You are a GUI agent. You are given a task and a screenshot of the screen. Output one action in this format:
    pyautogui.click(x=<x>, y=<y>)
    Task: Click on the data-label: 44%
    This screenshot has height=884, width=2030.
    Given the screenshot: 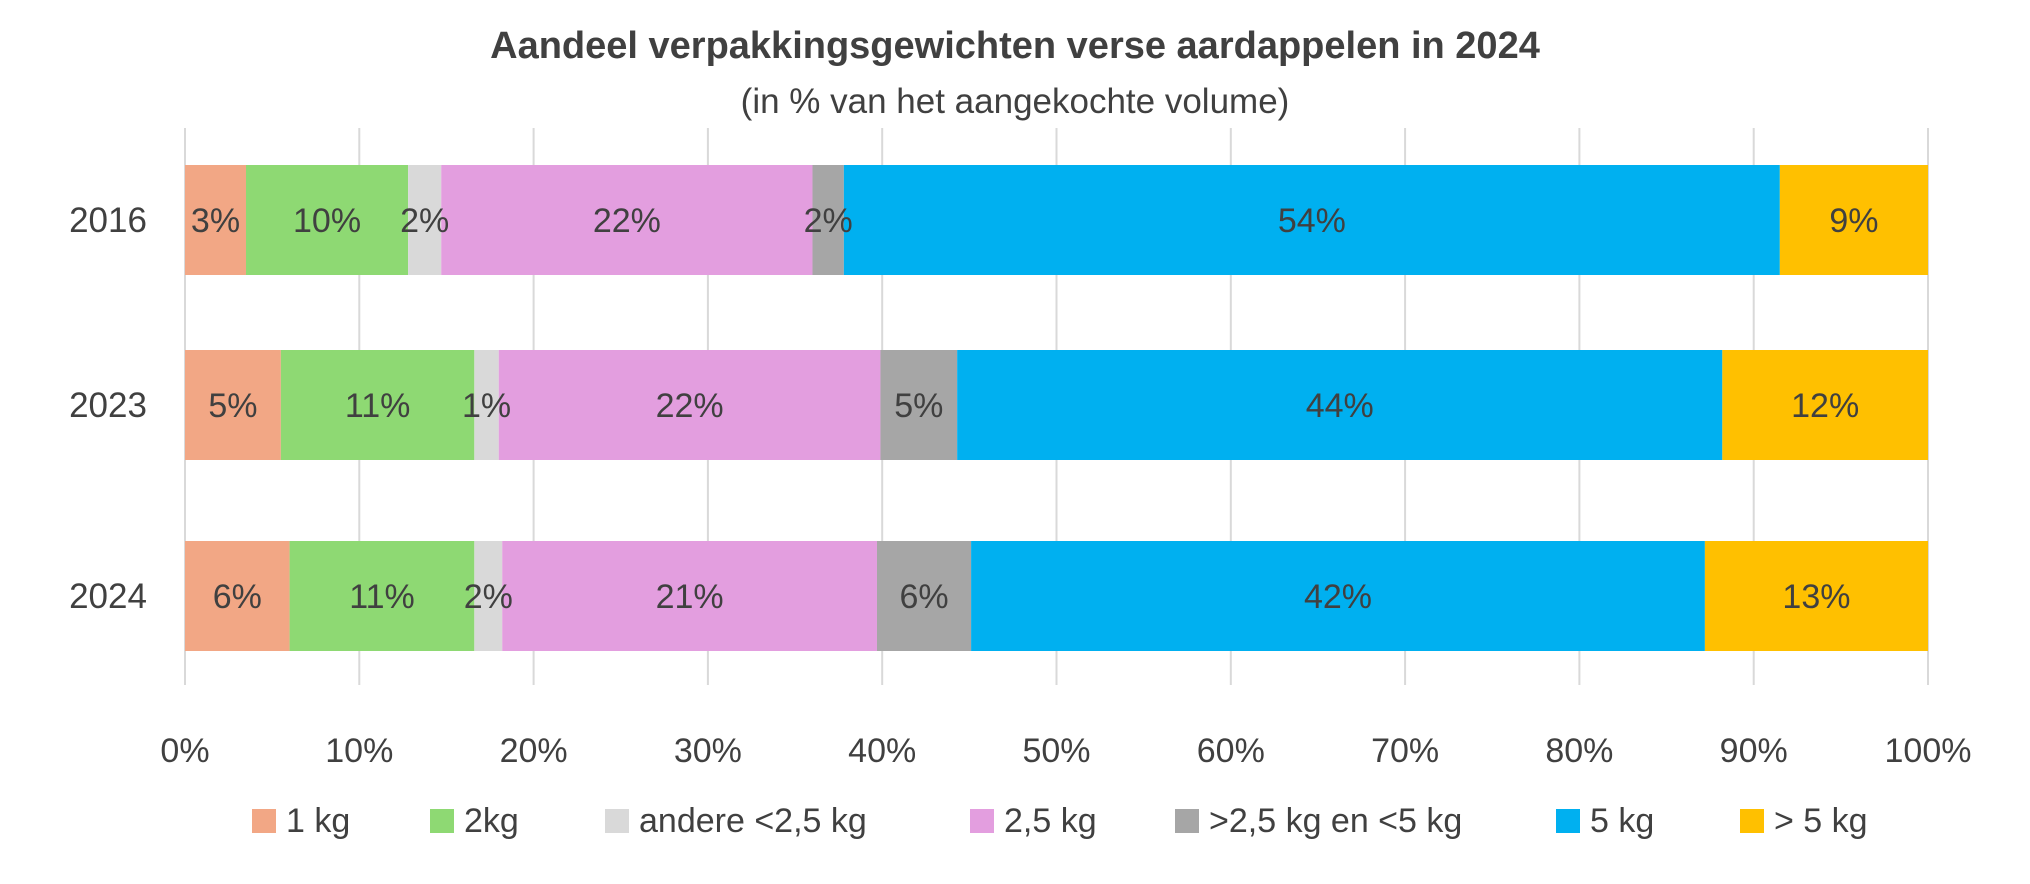 What is the action you would take?
    pyautogui.click(x=1340, y=406)
    